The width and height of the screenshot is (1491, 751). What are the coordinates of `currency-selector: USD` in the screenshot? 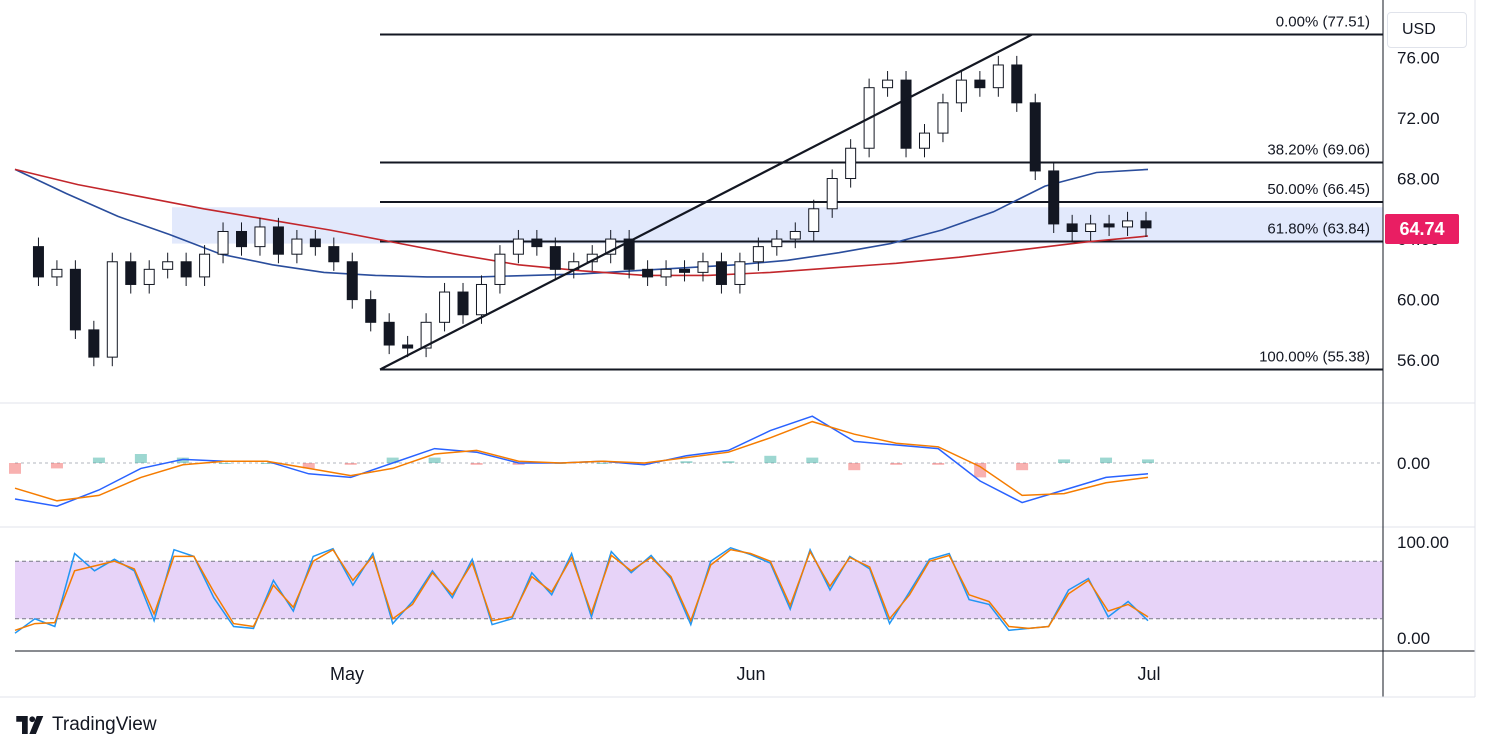 It's located at (1427, 30).